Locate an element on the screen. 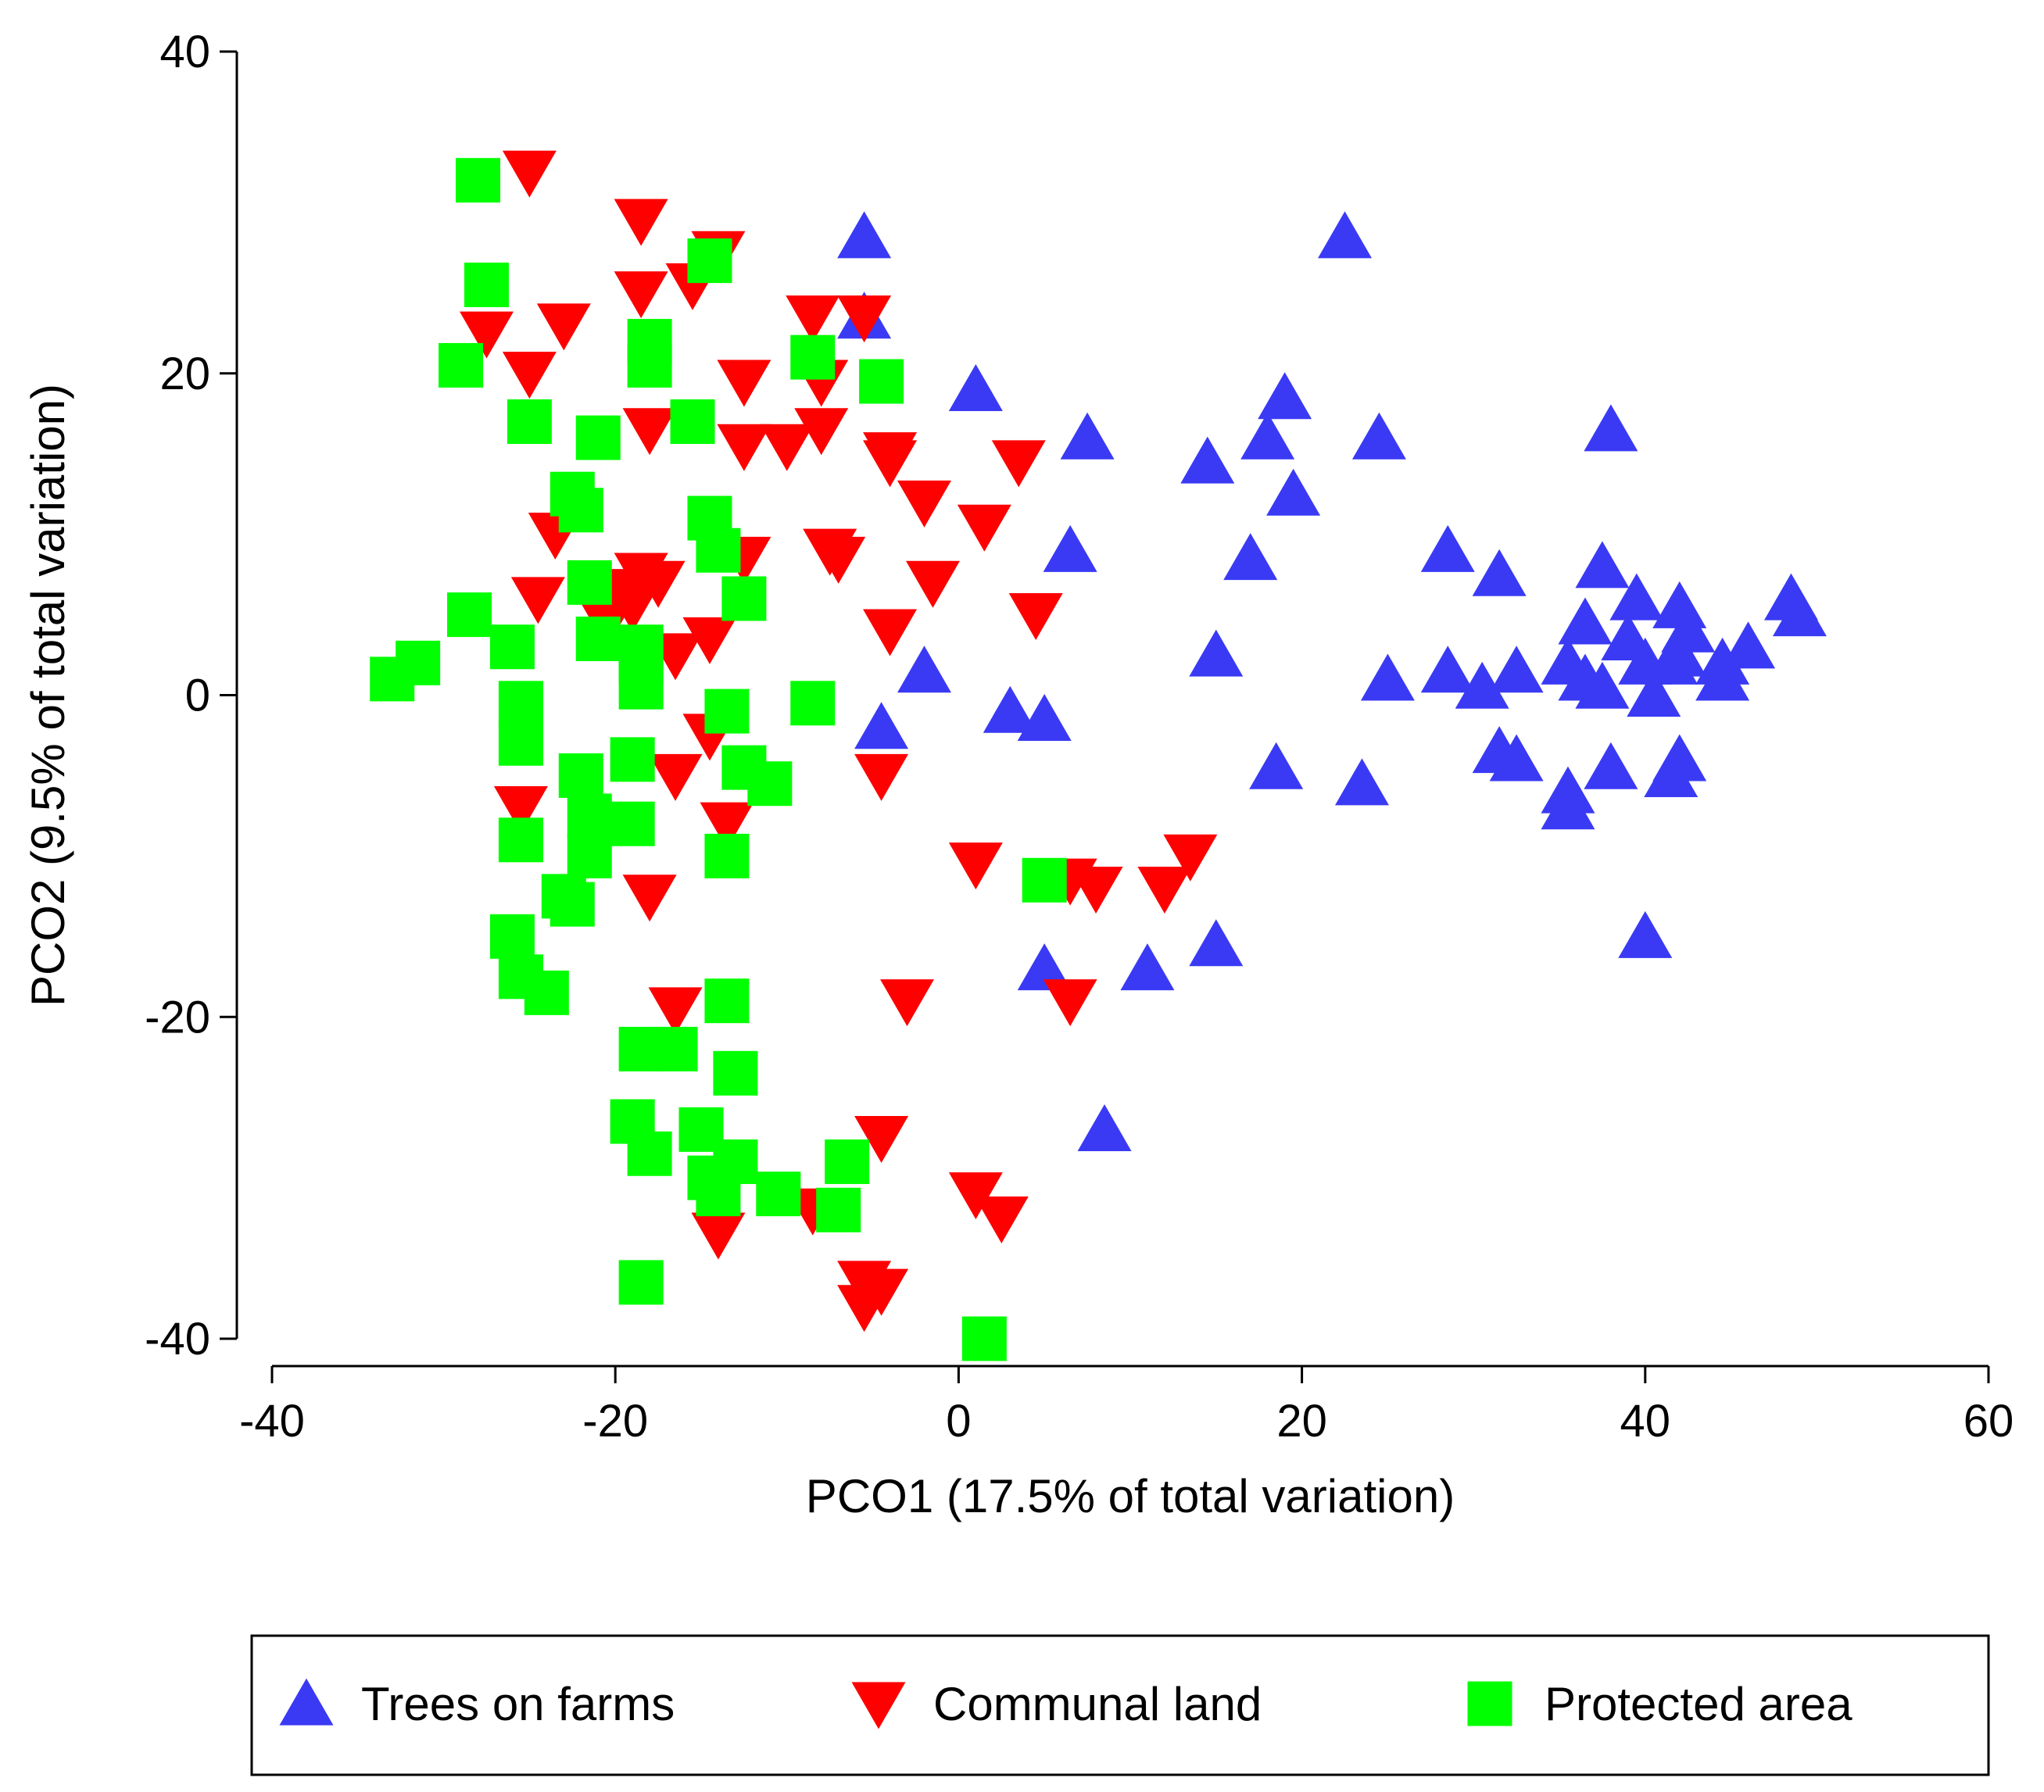 Image resolution: width=2044 pixels, height=1792 pixels. x-axis-ticks: -40 -20 0 20 40 60 is located at coordinates (1127, 1406).